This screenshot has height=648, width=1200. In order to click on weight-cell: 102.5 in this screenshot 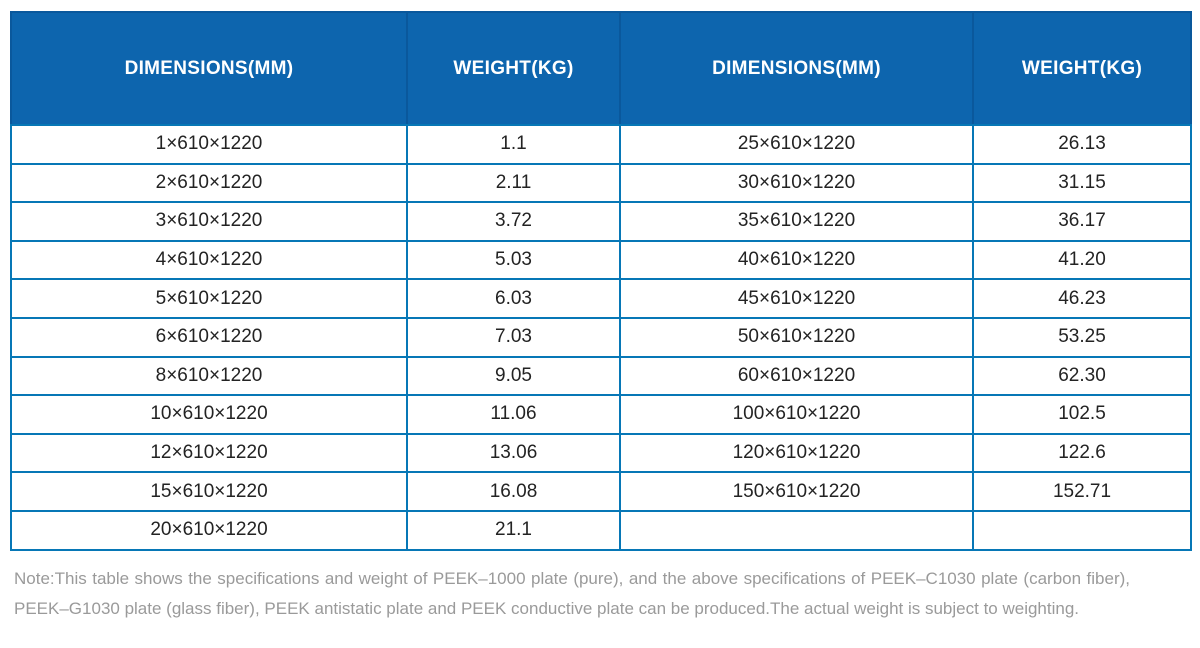, I will do `click(1082, 414)`.